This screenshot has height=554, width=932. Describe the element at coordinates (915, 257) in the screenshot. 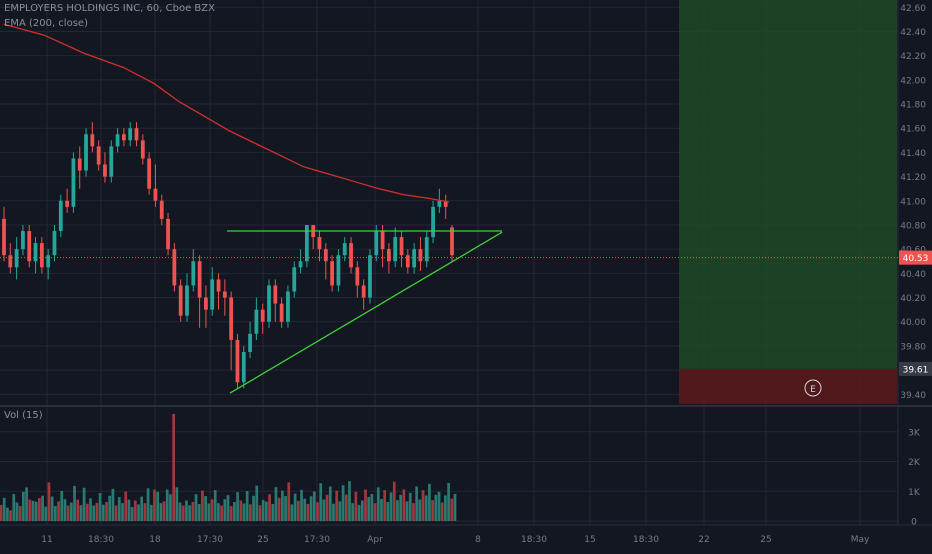

I see `last-price-badge: 40.53` at that location.